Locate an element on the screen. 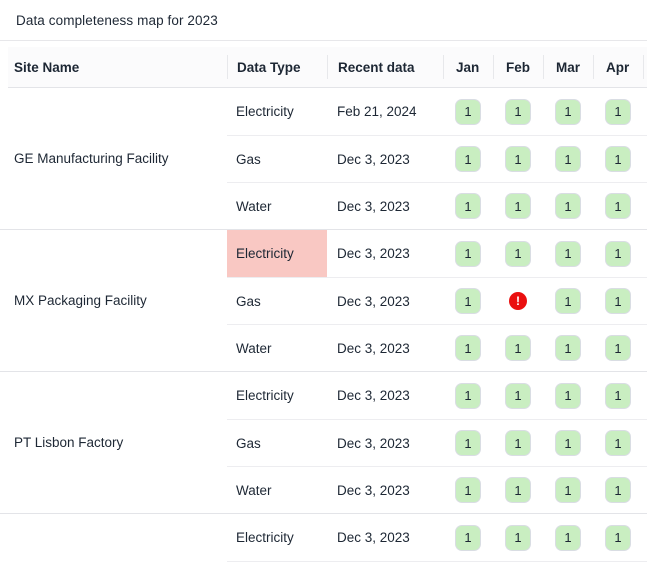 The image size is (647, 562). alert-circle-icon: ! is located at coordinates (518, 301).